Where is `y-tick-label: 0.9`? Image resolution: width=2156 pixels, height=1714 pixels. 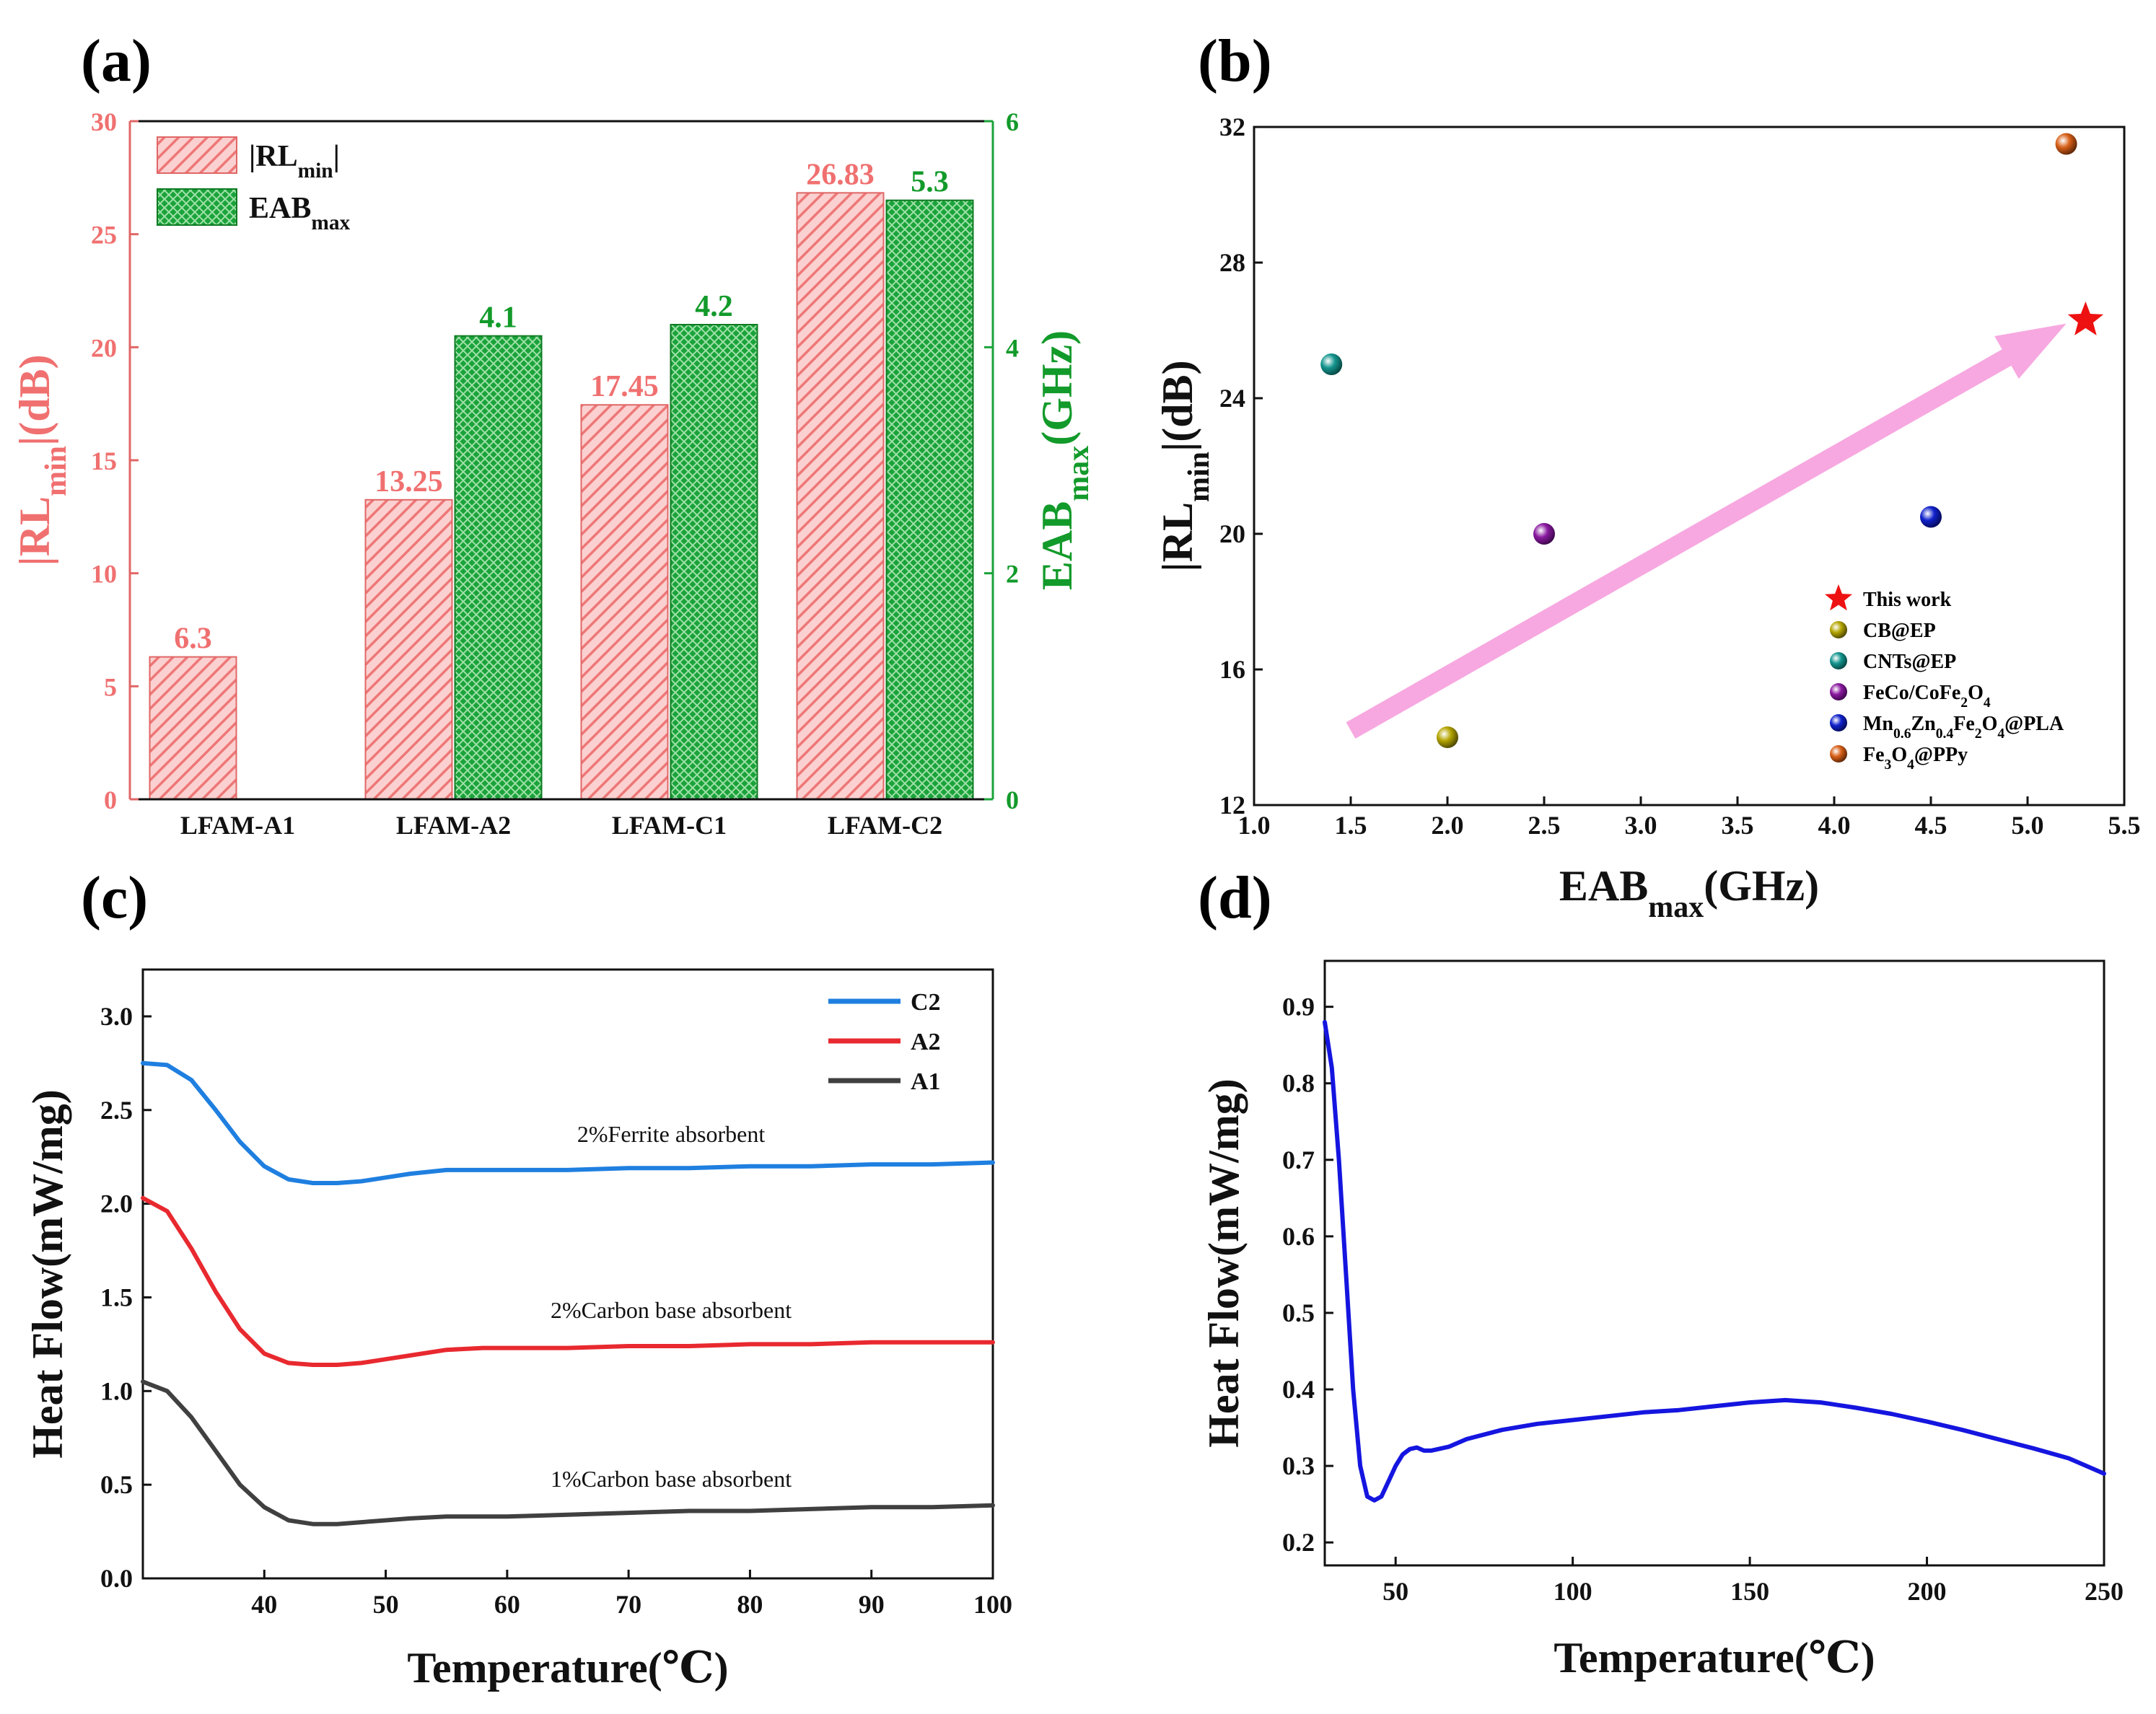
y-tick-label: 0.9 is located at coordinates (1298, 1007).